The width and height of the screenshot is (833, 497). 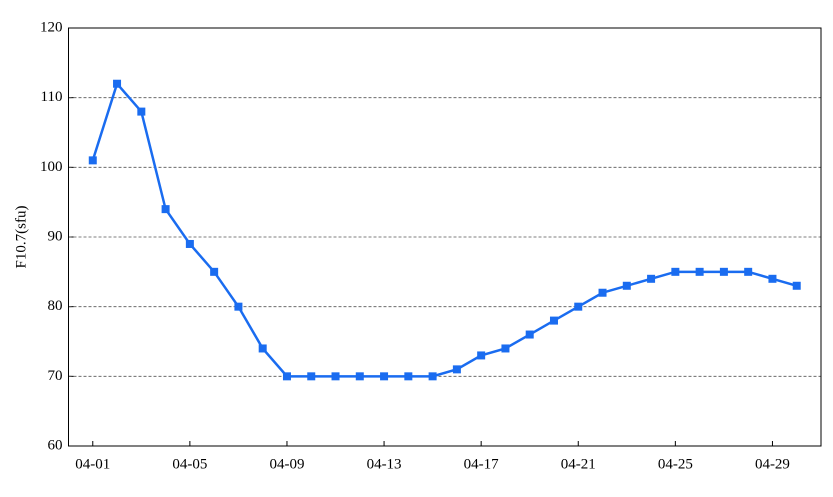 What do you see at coordinates (384, 464) in the screenshot?
I see `x-tick-label: 04-13` at bounding box center [384, 464].